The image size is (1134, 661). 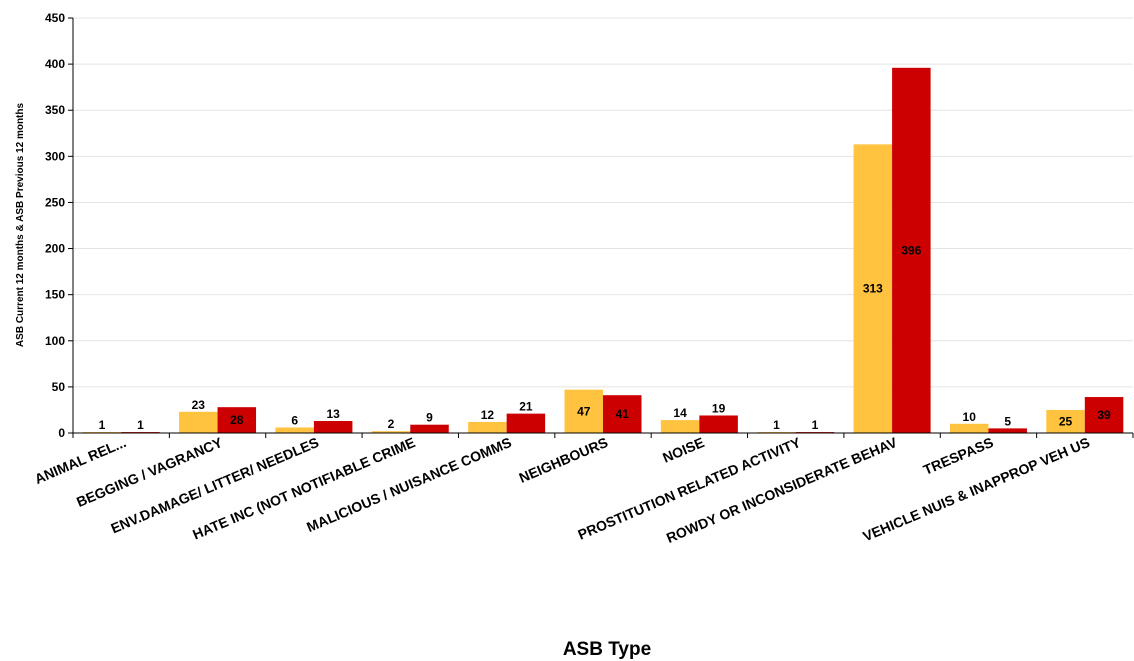 I want to click on data-label: 13, so click(x=333, y=414).